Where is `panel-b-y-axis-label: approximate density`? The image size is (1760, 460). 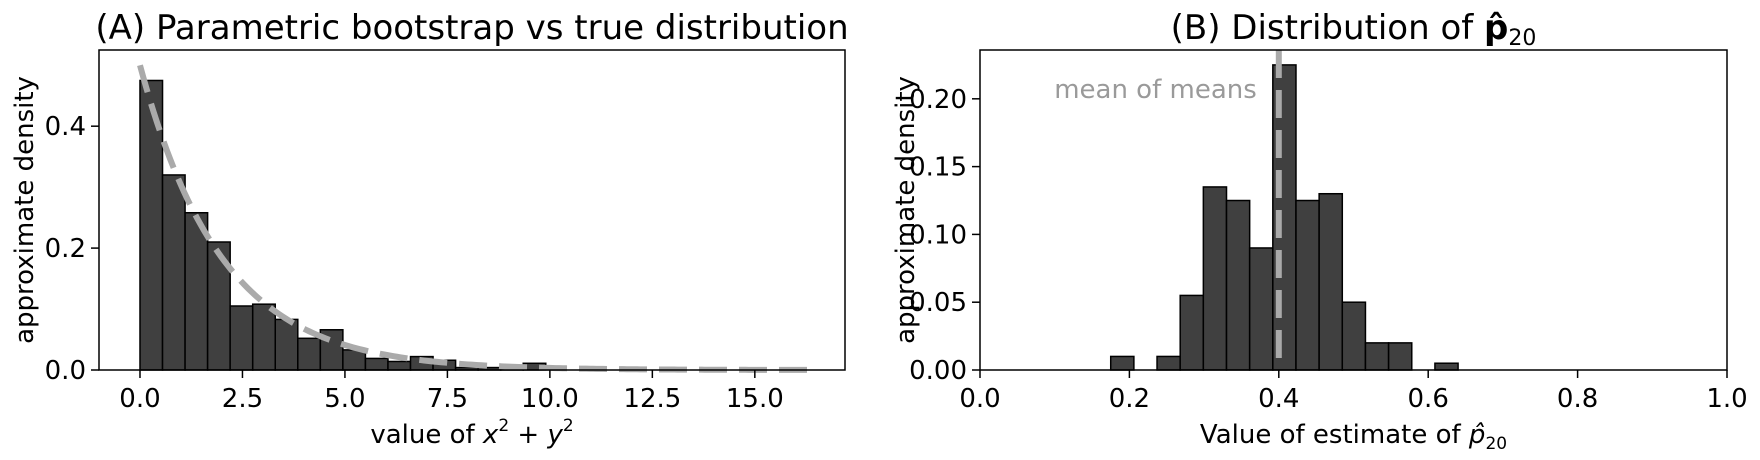
panel-b-y-axis-label: approximate density is located at coordinates (906, 210).